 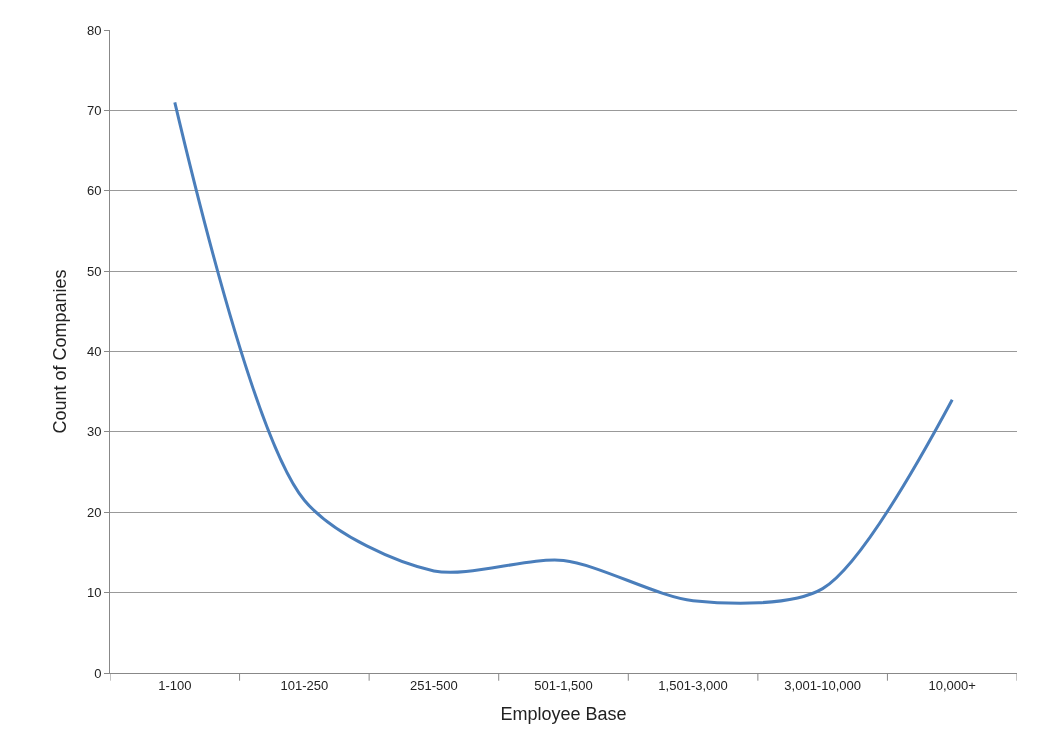 I want to click on x-tick-label: 3,001-10,000, so click(x=822, y=685).